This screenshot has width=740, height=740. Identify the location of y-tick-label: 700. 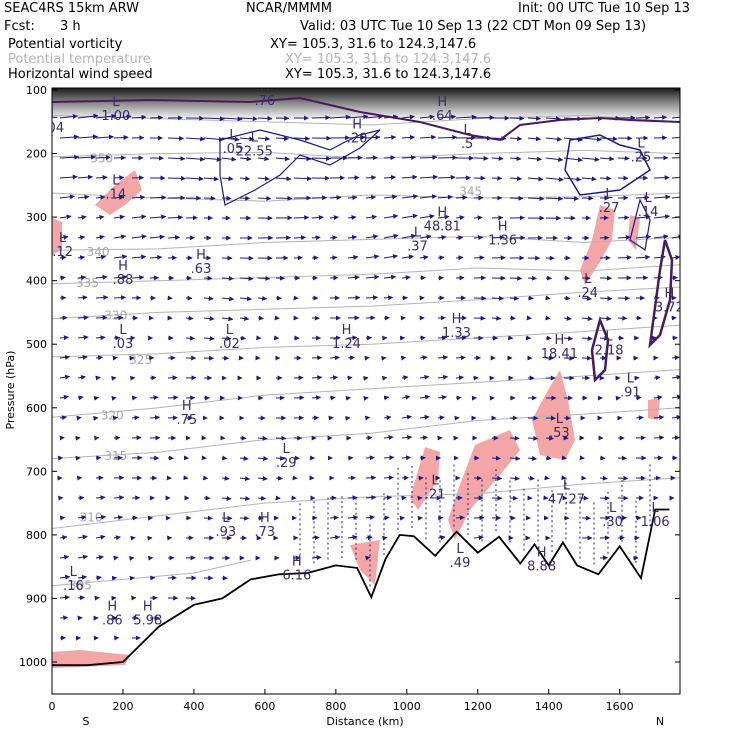
(36, 471).